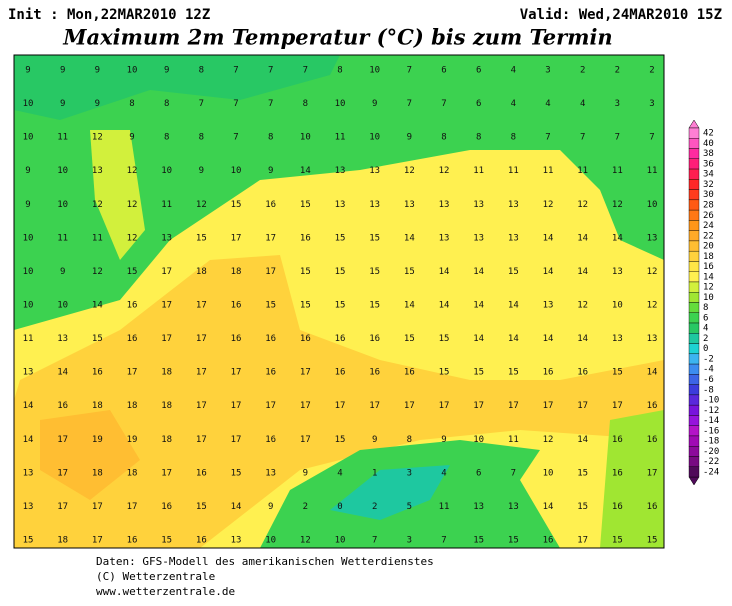  What do you see at coordinates (708, 370) in the screenshot?
I see `colorbar-label: -4` at bounding box center [708, 370].